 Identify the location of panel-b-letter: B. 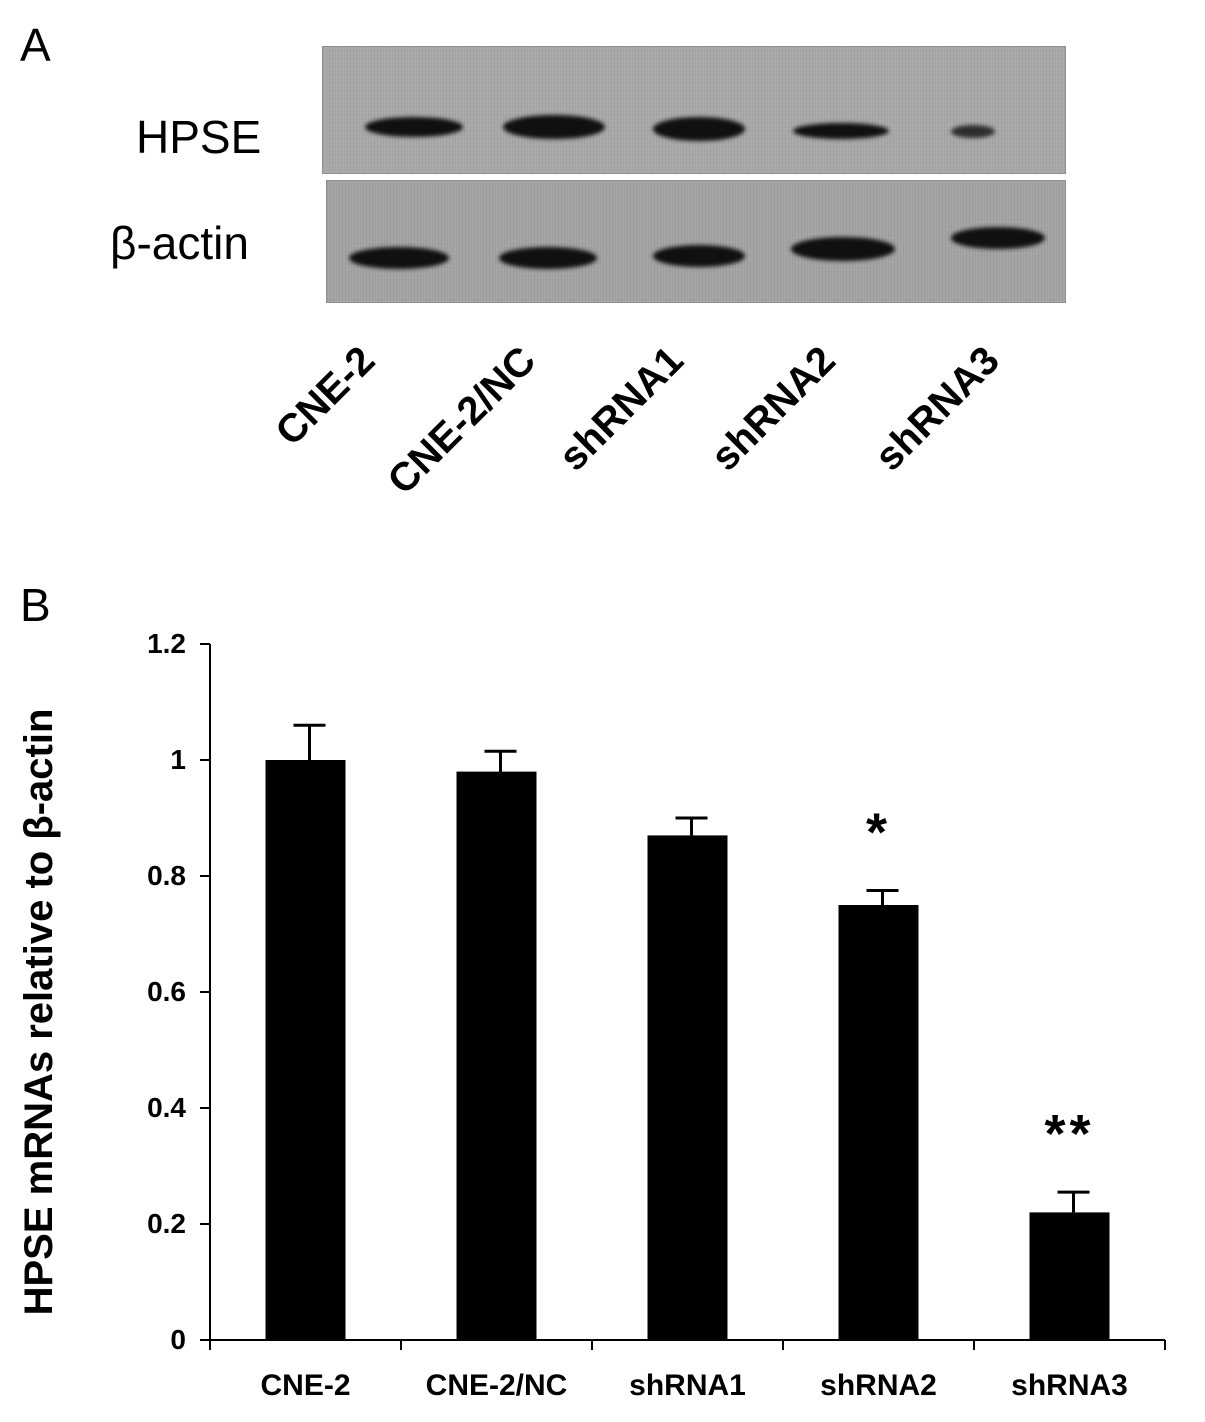
(35, 605).